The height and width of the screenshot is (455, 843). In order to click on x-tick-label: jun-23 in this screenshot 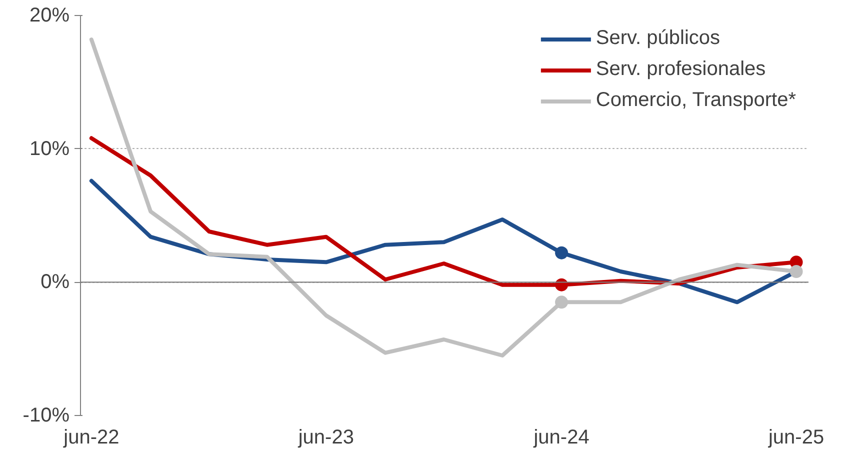, I will do `click(325, 437)`.